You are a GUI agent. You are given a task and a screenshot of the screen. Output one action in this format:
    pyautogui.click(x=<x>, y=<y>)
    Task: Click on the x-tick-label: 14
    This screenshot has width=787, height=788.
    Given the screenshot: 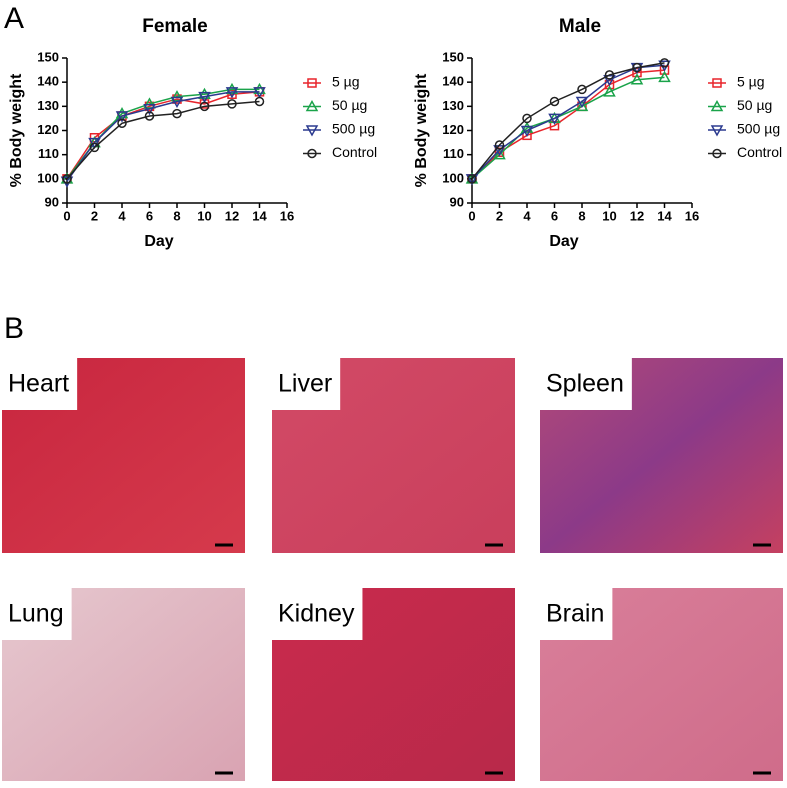 What is the action you would take?
    pyautogui.click(x=664, y=215)
    